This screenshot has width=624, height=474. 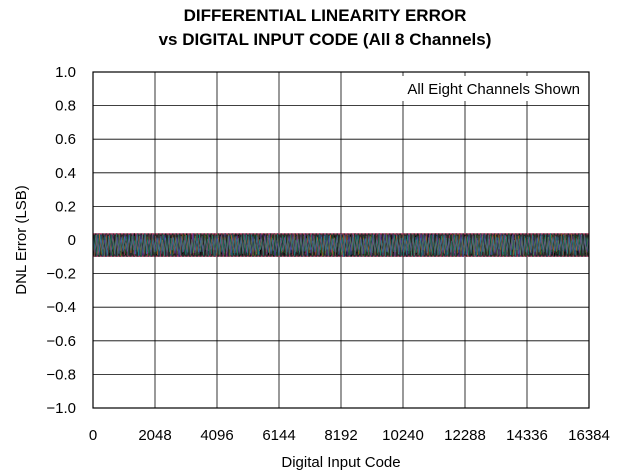 I want to click on y-tick-label: −0.4, so click(x=61, y=307).